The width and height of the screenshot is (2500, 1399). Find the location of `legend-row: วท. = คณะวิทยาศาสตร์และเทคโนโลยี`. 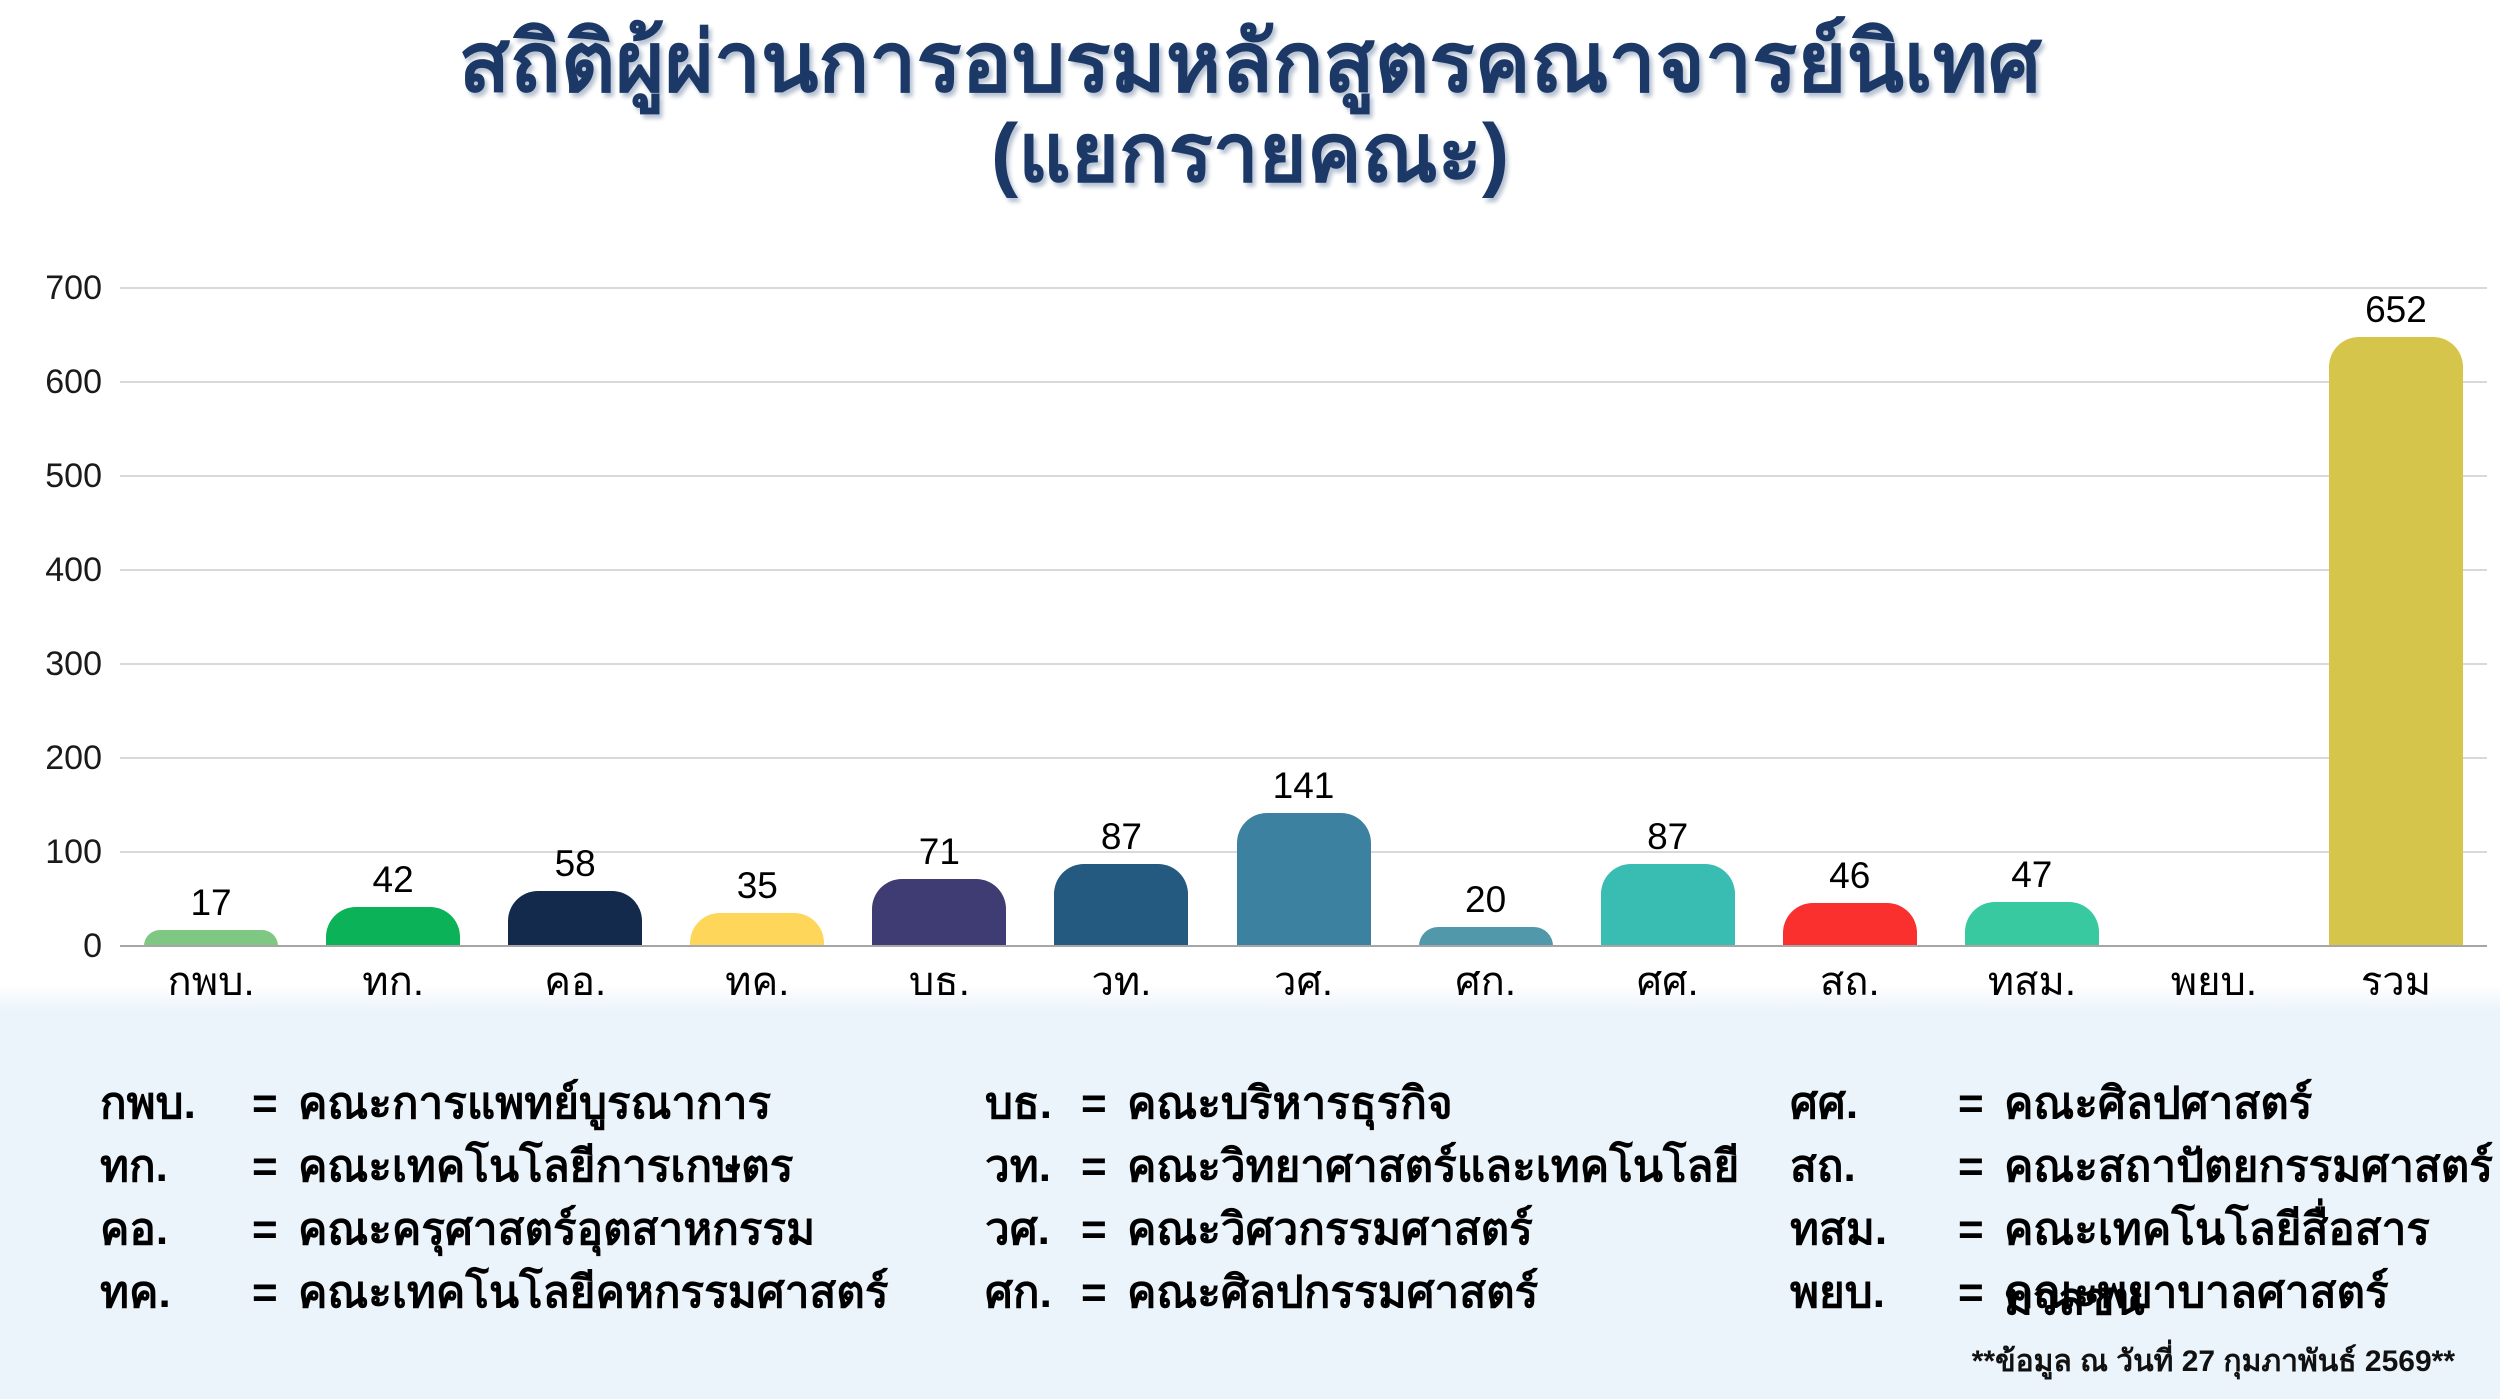

legend-row: วท. = คณะวิทยาศาสตร์และเทคโนโลยี is located at coordinates (1362, 1162).